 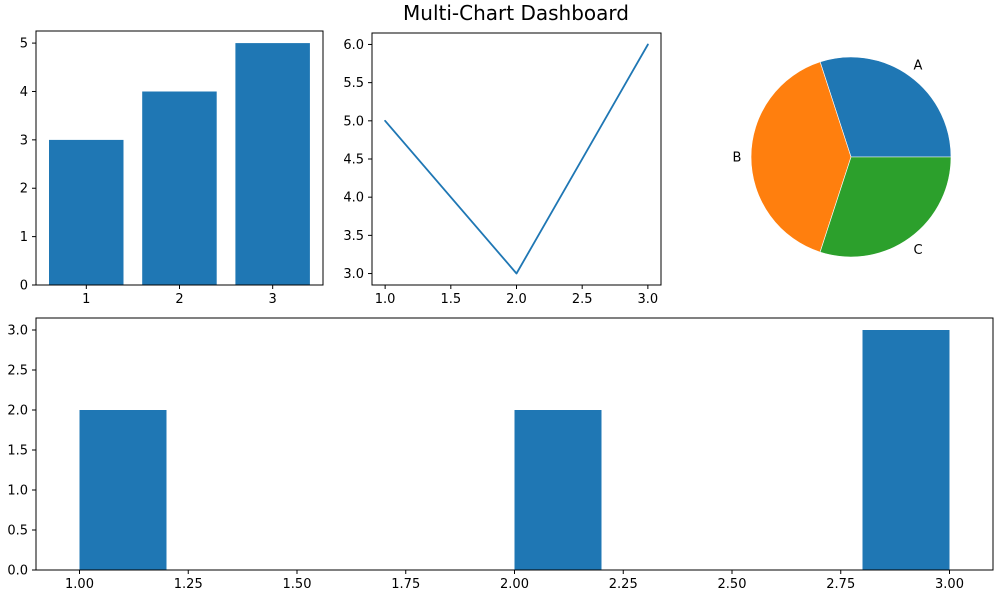 What do you see at coordinates (17, 371) in the screenshot?
I see `y-tick-label: 2.5` at bounding box center [17, 371].